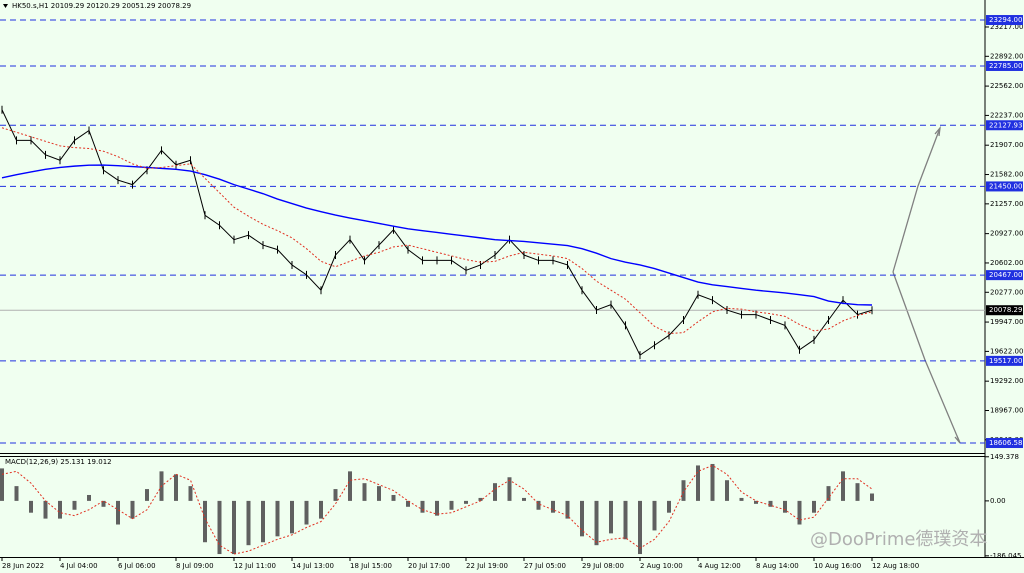  Describe the element at coordinates (926, 284) in the screenshot. I see `drawing-arrows` at that location.